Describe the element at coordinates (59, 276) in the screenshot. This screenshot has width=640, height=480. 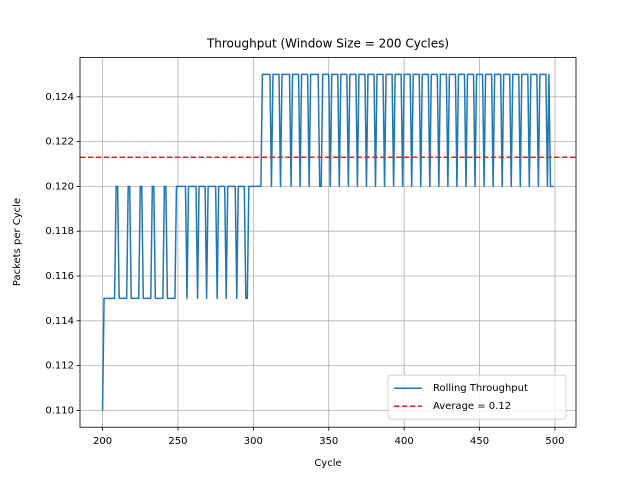
I see `y-tick-label: 0.116` at that location.